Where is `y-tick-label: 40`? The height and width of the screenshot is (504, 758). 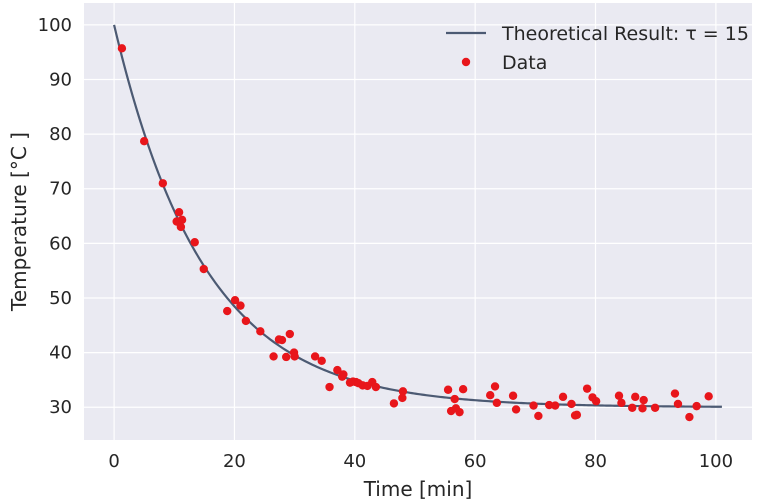
y-tick-label: 40 is located at coordinates (60, 353).